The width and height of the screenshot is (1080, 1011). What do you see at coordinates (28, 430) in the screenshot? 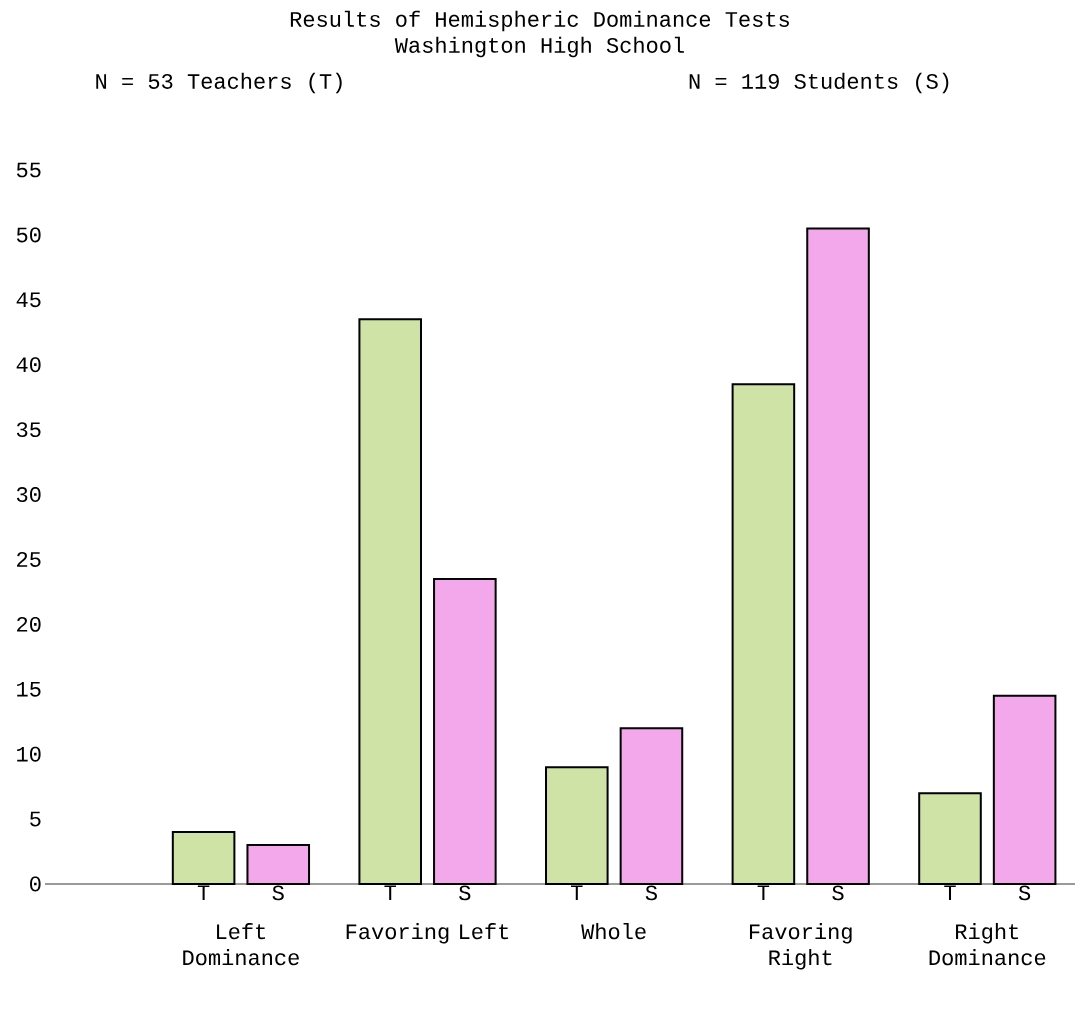
I see `y-tick-label: 35` at bounding box center [28, 430].